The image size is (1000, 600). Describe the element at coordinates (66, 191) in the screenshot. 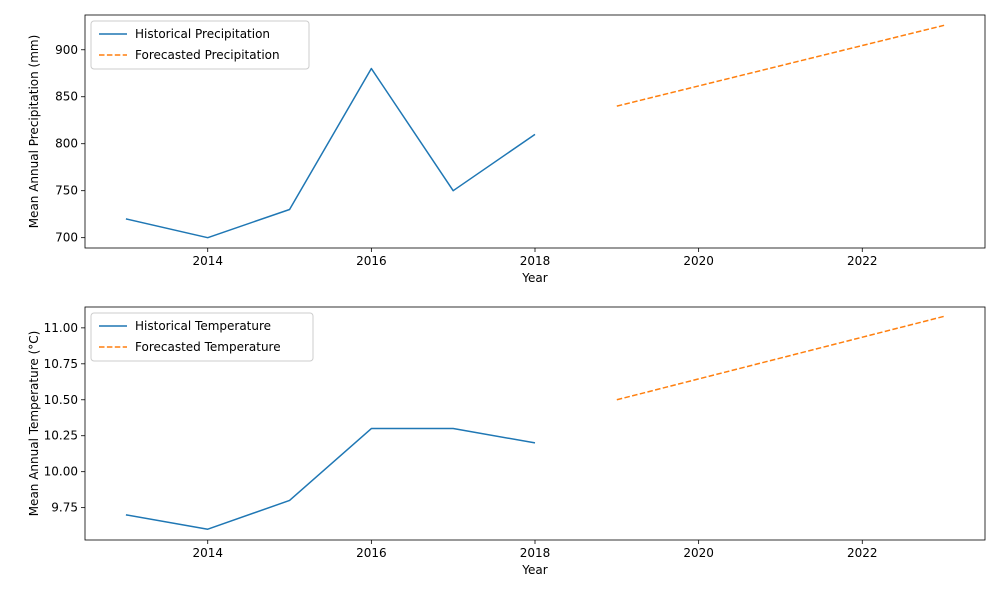

I see `y-tick-label-0-1: 750` at that location.